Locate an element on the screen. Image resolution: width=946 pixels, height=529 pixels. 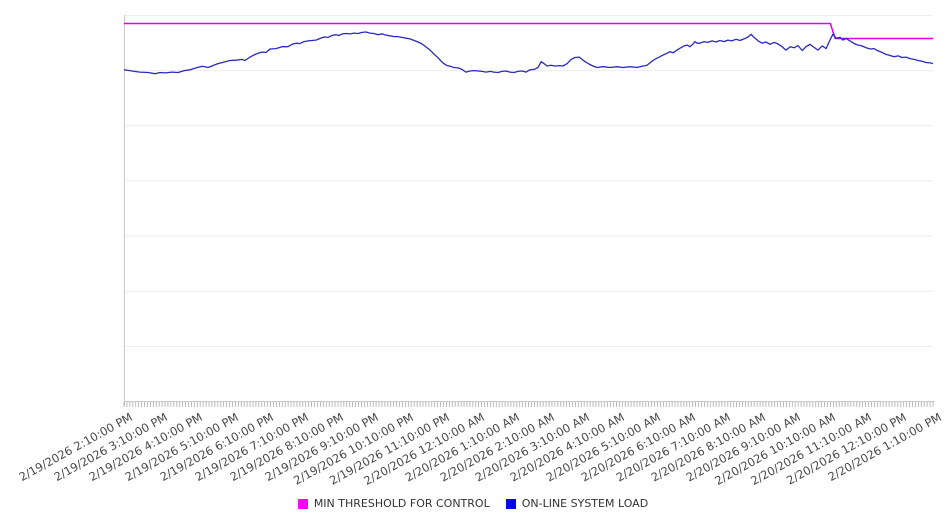
x-axis-label: 2/19/2026 6:10:00 PM is located at coordinates (216, 447).